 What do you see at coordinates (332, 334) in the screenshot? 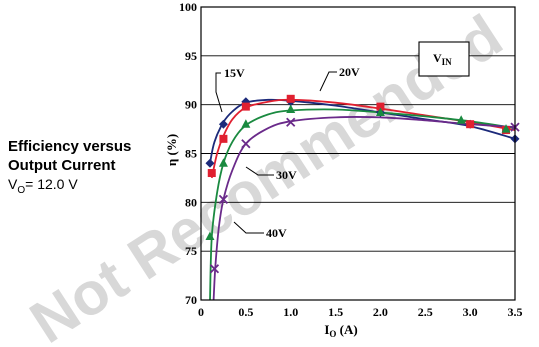
I see `x-axis-label-sub: O` at bounding box center [332, 334].